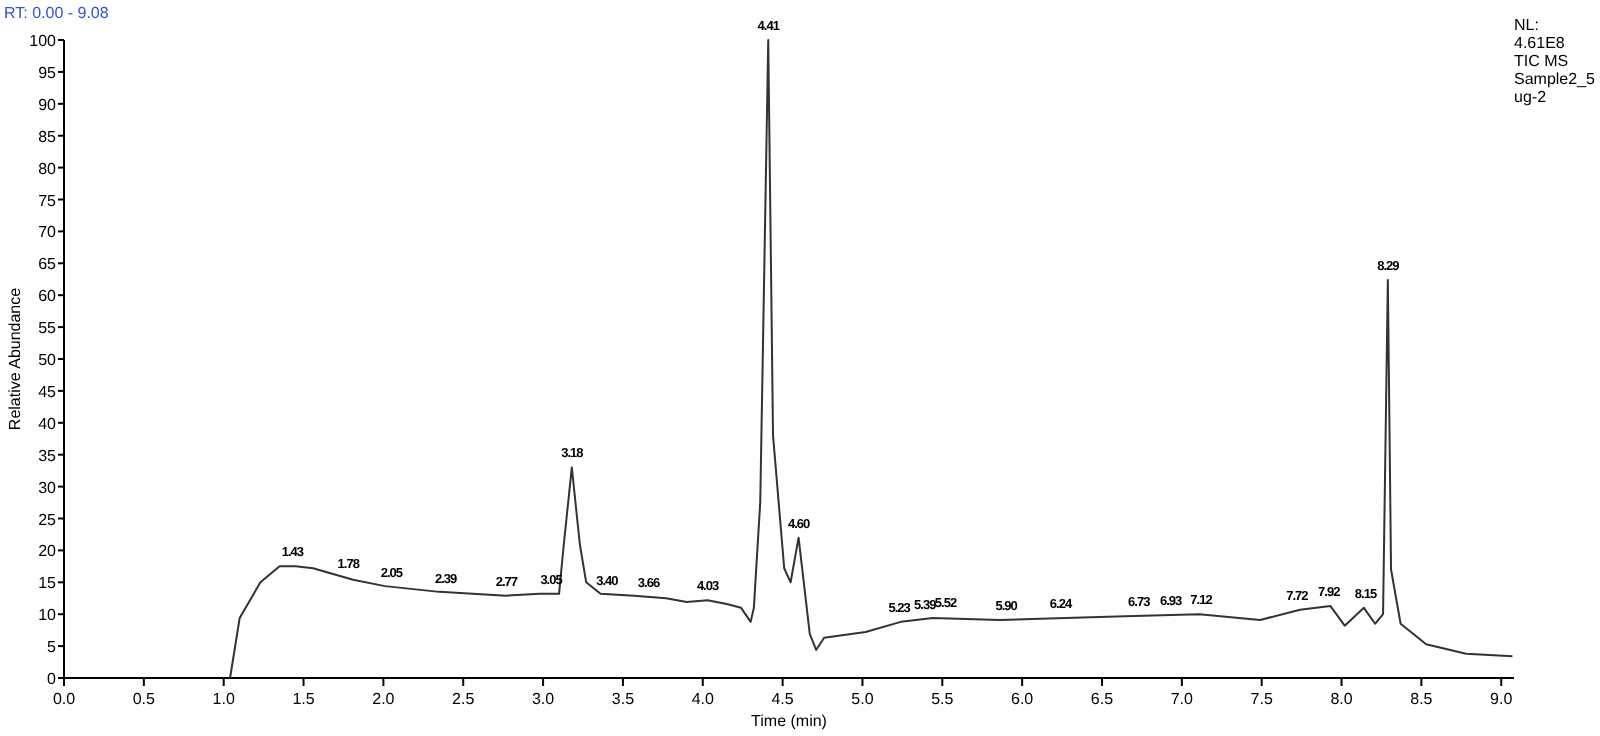 This screenshot has width=1600, height=736. Describe the element at coordinates (48, 136) in the screenshot. I see `y-tick-label: 85` at that location.